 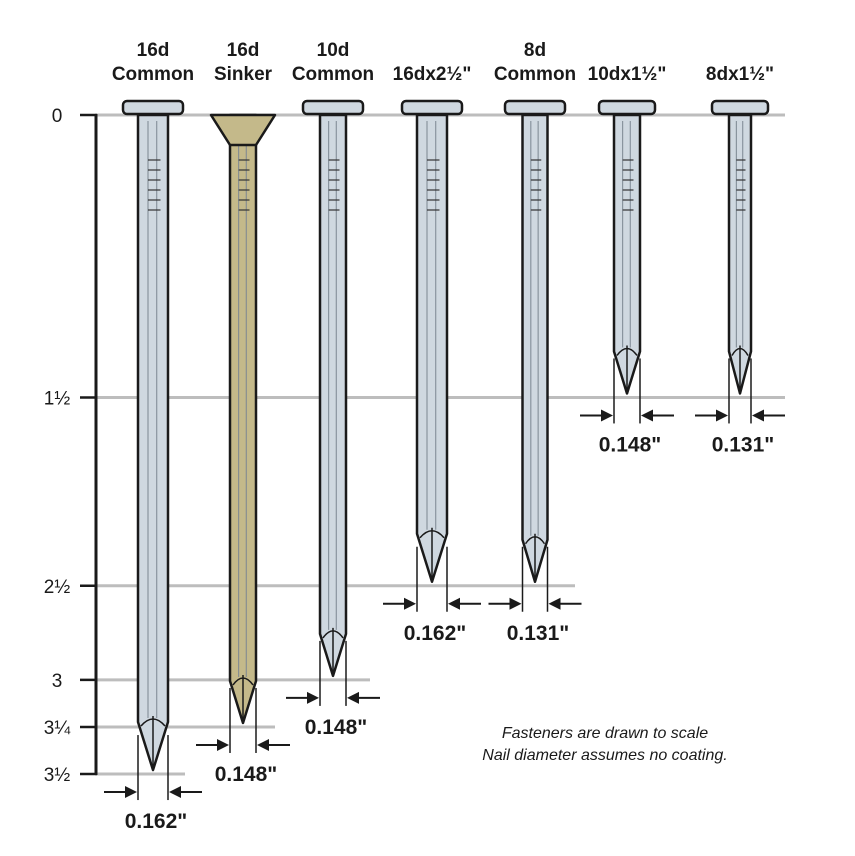 What do you see at coordinates (333, 50) in the screenshot?
I see `nail-label: 10d` at bounding box center [333, 50].